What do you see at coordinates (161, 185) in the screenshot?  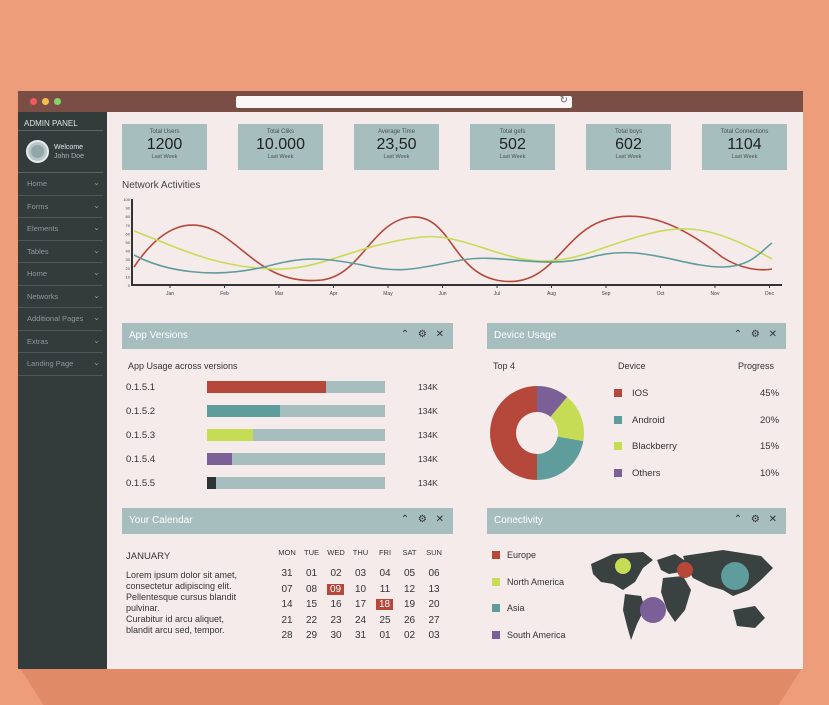 I see `network-title: Network Activities` at bounding box center [161, 185].